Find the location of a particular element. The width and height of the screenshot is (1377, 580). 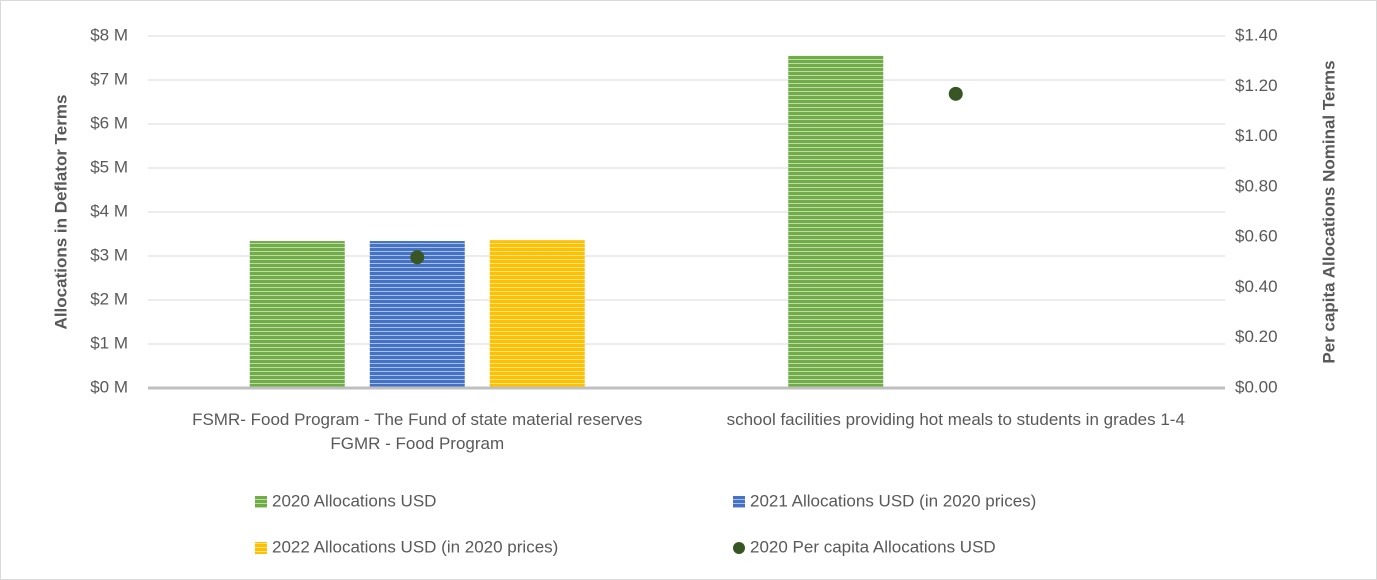

y-tick-label: $0 M is located at coordinates (109, 386).